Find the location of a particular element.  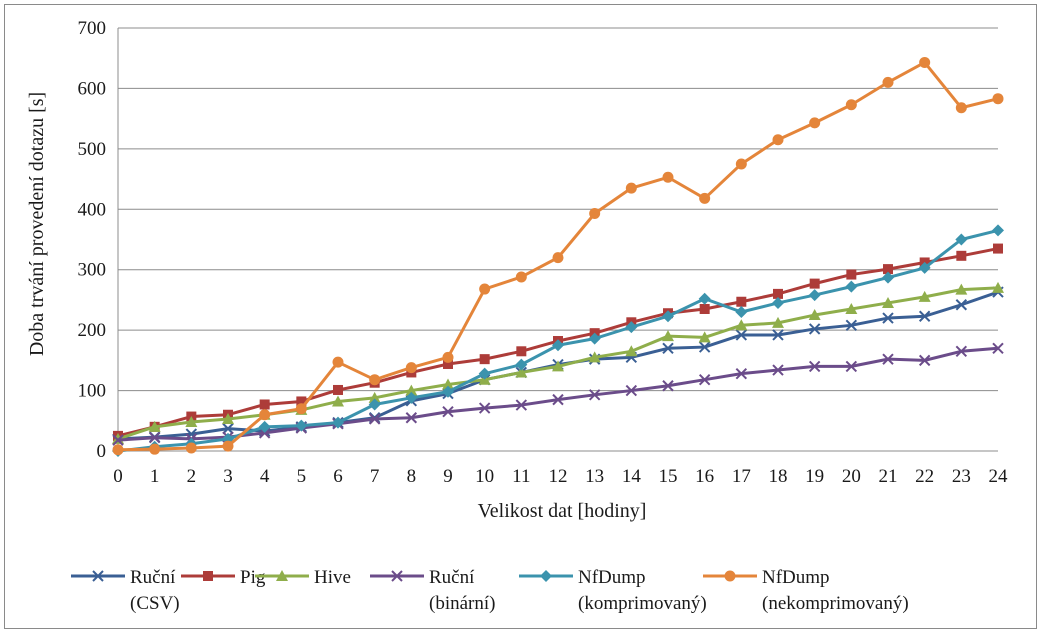

x-tick-label: 15 is located at coordinates (668, 476).